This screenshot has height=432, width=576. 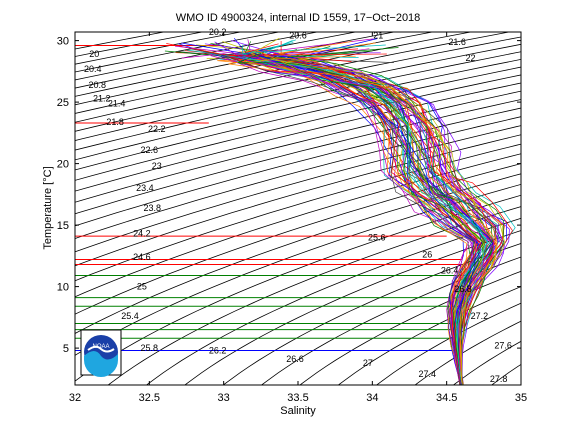 I want to click on contour-label: 21, so click(x=378, y=36).